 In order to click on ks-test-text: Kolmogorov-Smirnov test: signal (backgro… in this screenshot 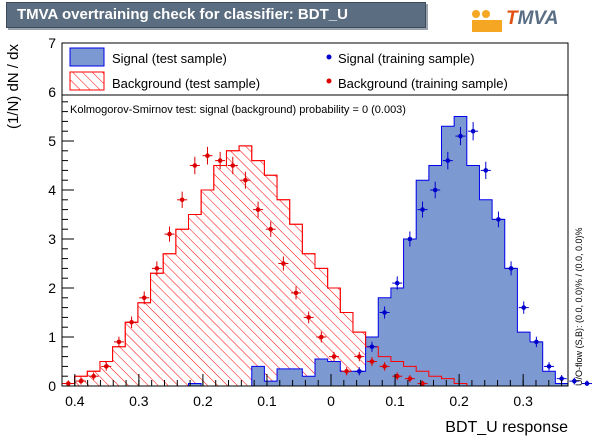, I will do `click(238, 110)`.